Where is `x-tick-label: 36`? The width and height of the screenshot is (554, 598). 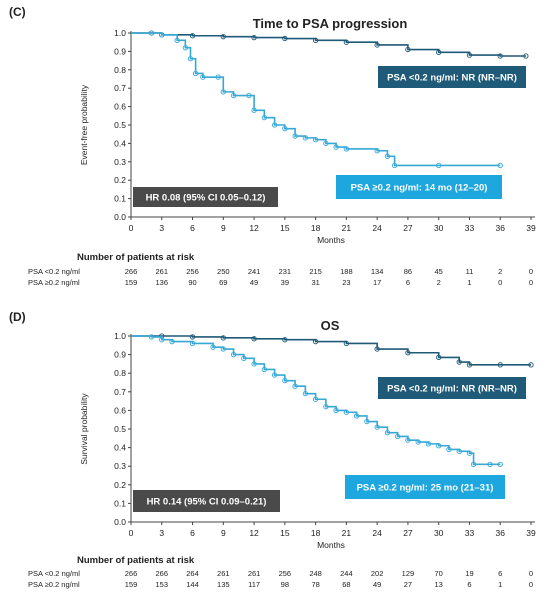 x-tick-label: 36 is located at coordinates (500, 228).